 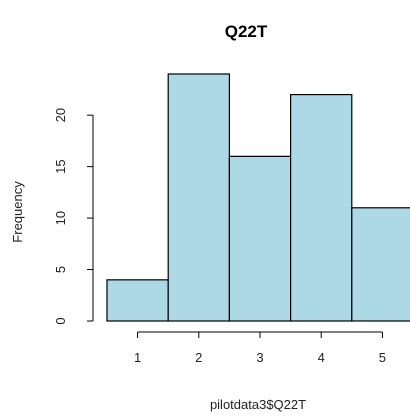 What do you see at coordinates (198, 357) in the screenshot?
I see `x-tick-label: 2` at bounding box center [198, 357].